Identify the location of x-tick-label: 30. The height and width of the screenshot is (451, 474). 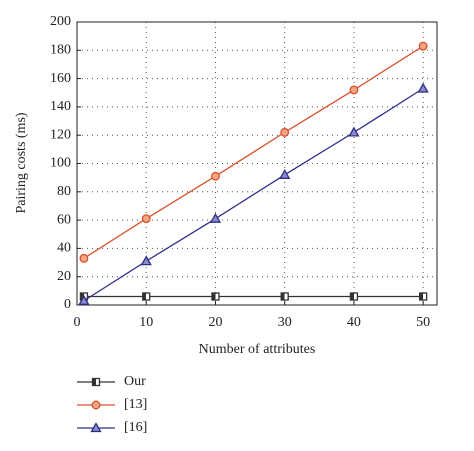
(285, 322).